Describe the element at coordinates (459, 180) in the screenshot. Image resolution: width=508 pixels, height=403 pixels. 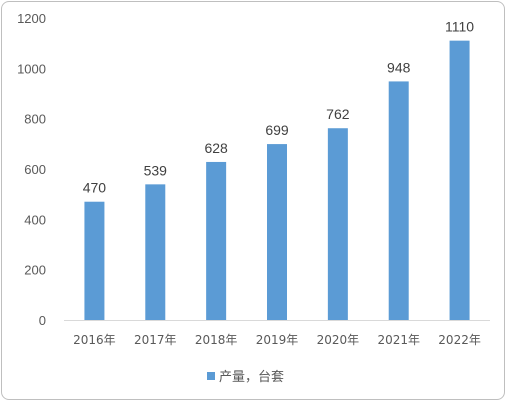
I see `bar-2022` at that location.